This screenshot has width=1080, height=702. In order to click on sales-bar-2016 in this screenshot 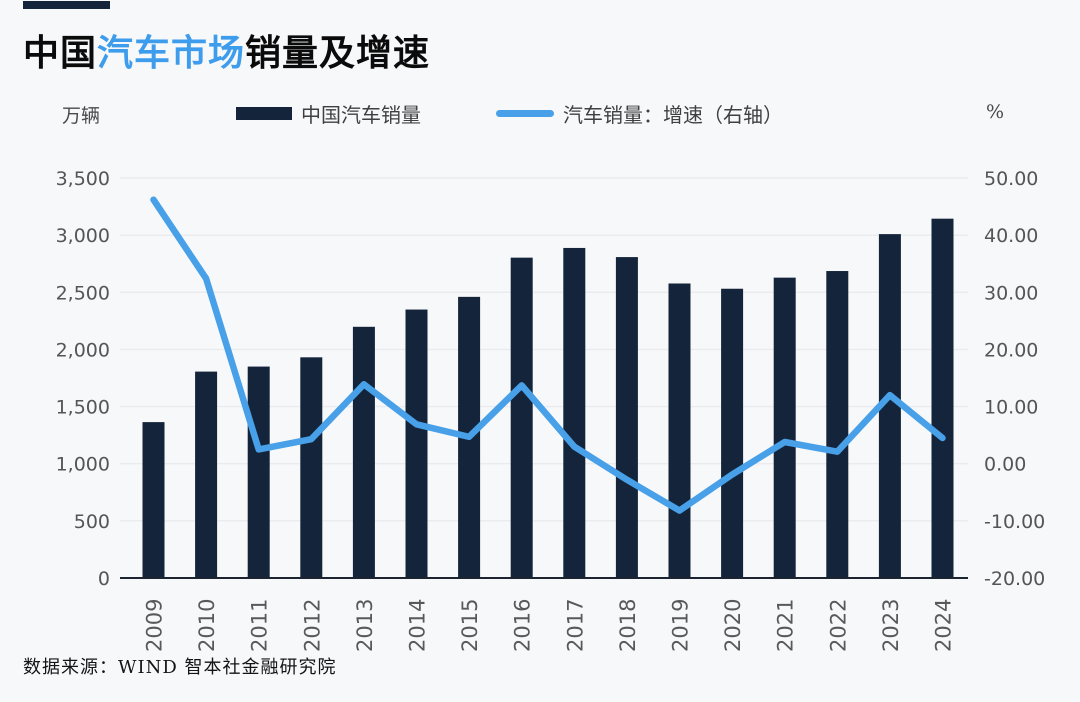, I will do `click(521, 417)`.